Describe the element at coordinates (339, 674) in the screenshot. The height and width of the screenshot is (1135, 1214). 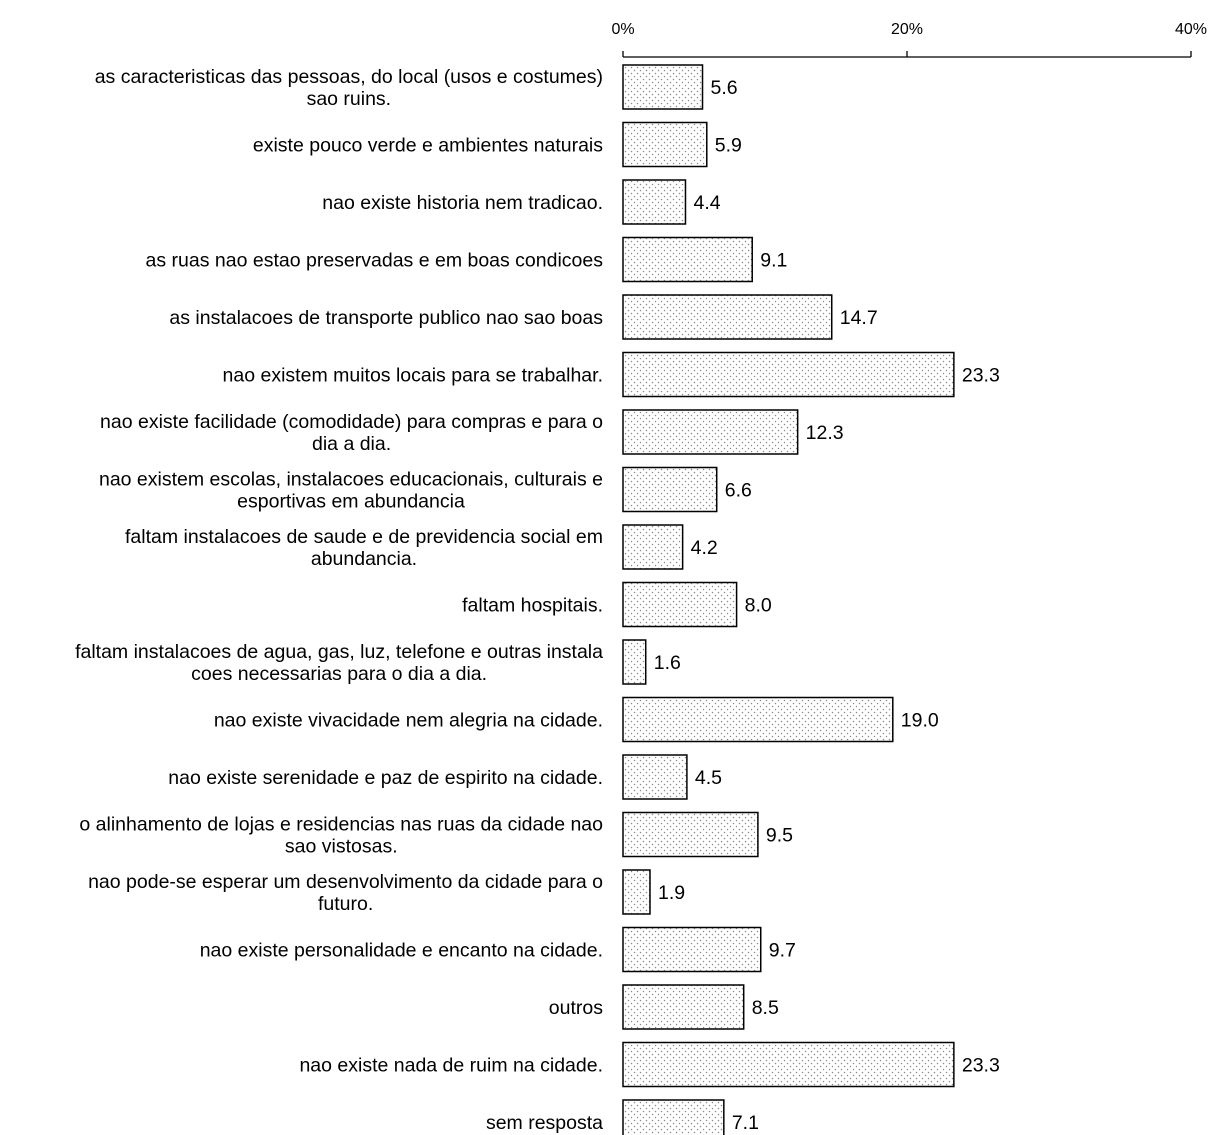
I see `category-label: coes necessarias para o dia a dia.` at that location.